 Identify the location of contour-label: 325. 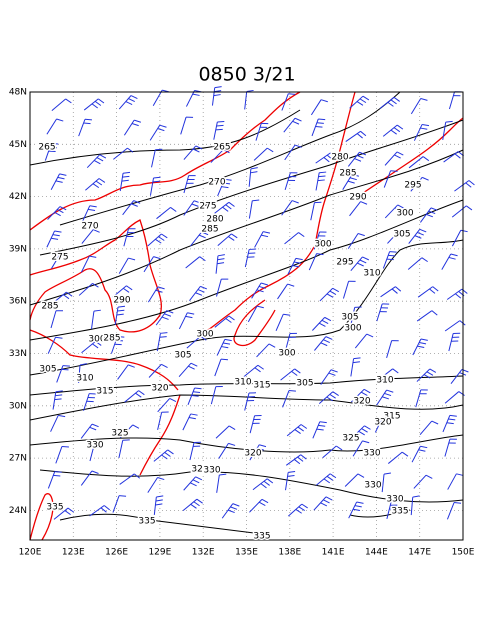
(350, 439).